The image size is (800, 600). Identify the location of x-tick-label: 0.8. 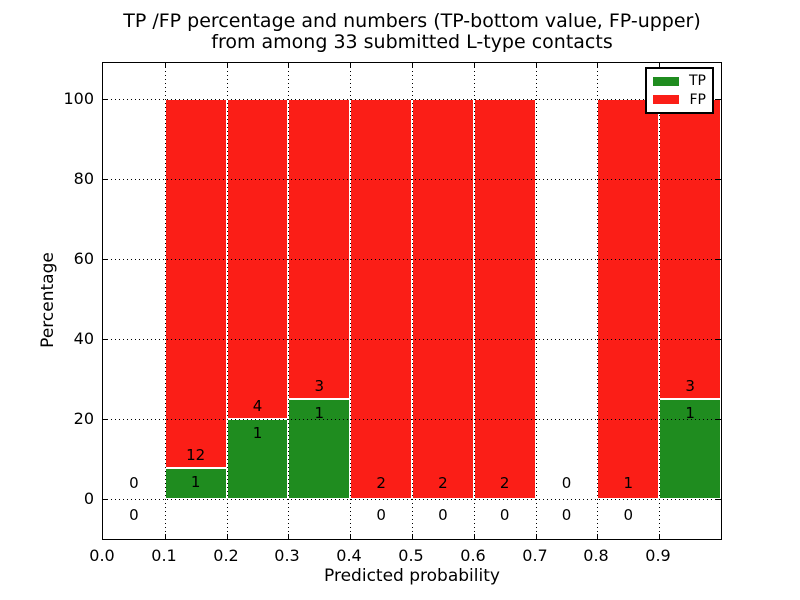
(596, 555).